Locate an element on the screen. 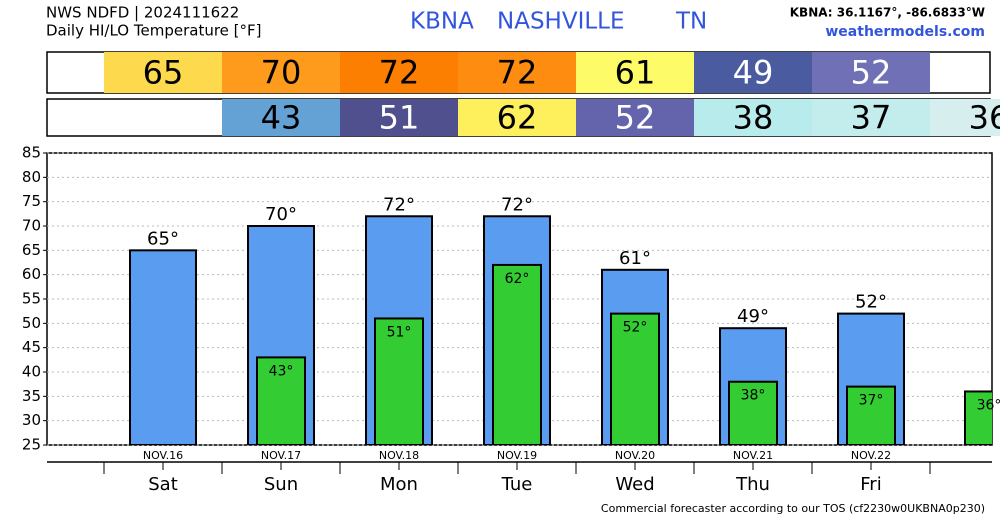  x-tick-label: Tue is located at coordinates (517, 484).